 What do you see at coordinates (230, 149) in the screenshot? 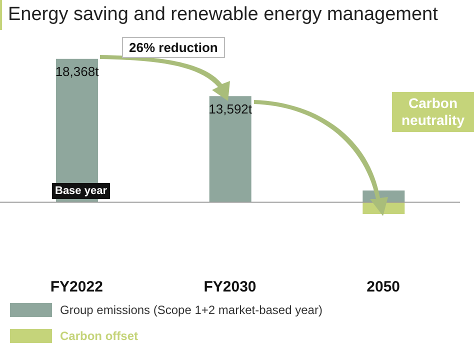
I see `bar` at bounding box center [230, 149].